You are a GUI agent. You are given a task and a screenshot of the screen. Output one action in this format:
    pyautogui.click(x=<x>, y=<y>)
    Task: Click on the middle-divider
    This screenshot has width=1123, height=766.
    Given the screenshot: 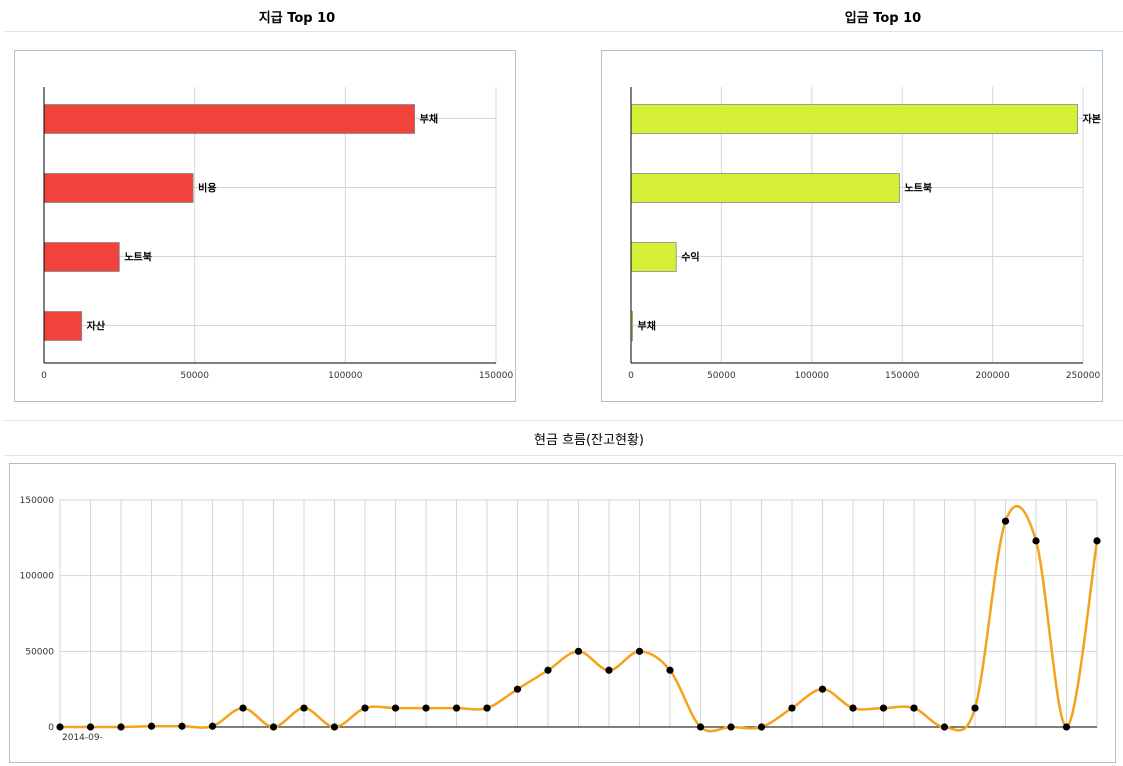 What is the action you would take?
    pyautogui.click(x=563, y=420)
    